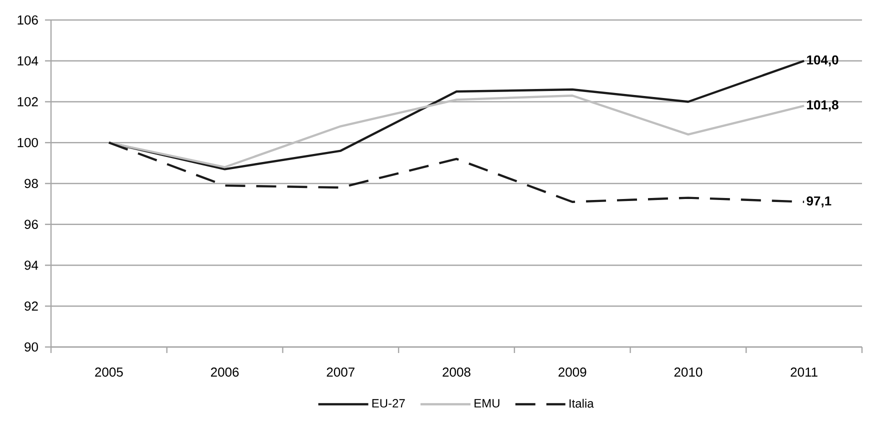 The height and width of the screenshot is (422, 873). Describe the element at coordinates (28, 61) in the screenshot. I see `y-tick-label: 104` at that location.